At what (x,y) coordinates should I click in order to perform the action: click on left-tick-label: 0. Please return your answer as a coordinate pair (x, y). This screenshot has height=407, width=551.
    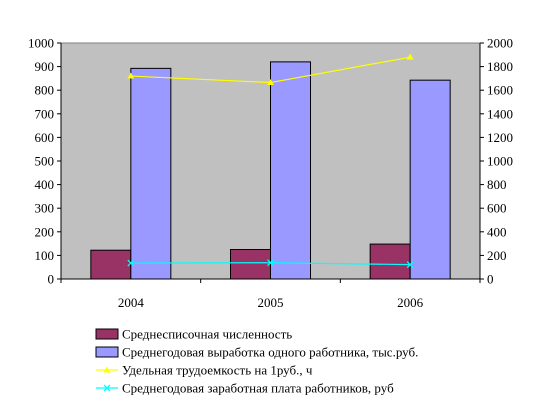
    Looking at the image, I should click on (51, 279).